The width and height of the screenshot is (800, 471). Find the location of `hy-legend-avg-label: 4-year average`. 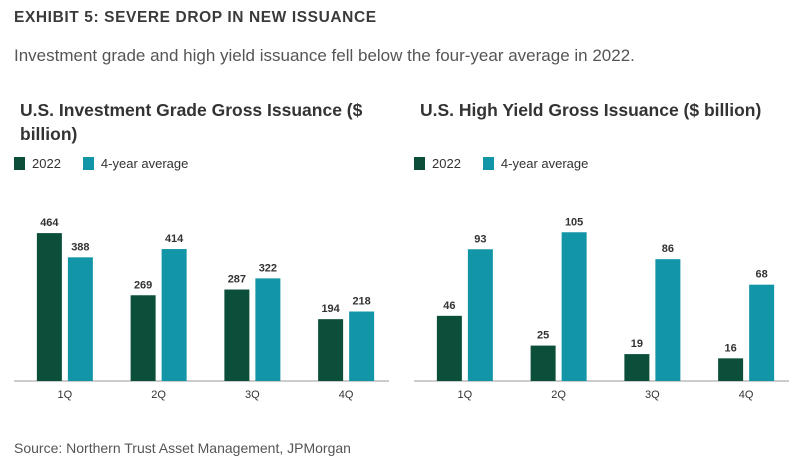

hy-legend-avg-label: 4-year average is located at coordinates (544, 163).